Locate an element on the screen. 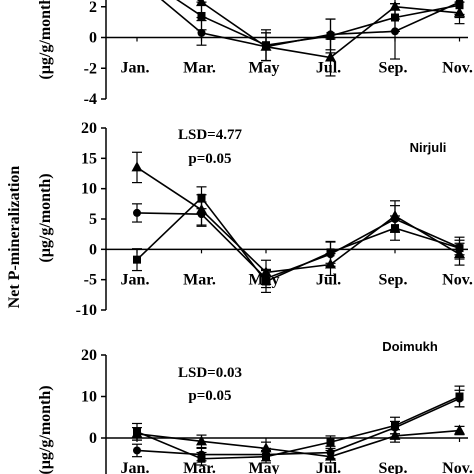  top-series-circle-line is located at coordinates (310, 24).